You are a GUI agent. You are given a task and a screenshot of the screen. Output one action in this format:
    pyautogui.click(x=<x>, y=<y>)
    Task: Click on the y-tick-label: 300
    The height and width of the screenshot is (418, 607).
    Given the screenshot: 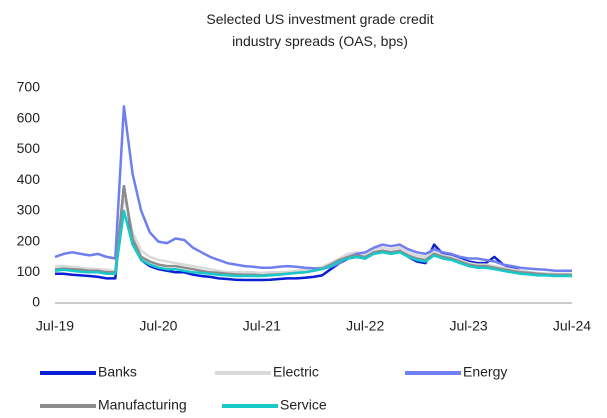 What is the action you would take?
    pyautogui.click(x=29, y=210)
    